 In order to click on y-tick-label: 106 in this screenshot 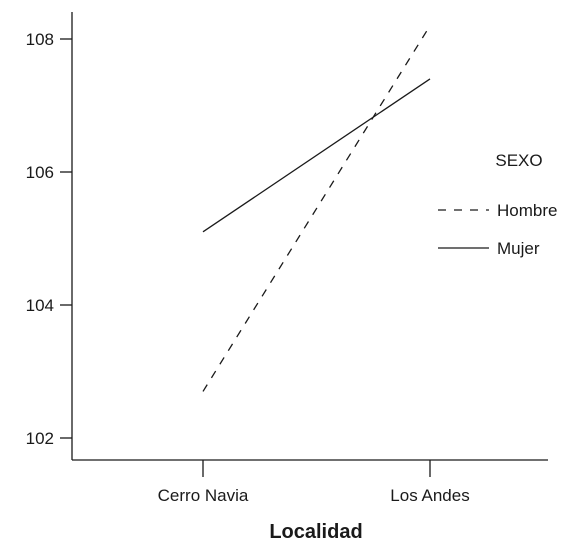, I will do `click(40, 172)`.